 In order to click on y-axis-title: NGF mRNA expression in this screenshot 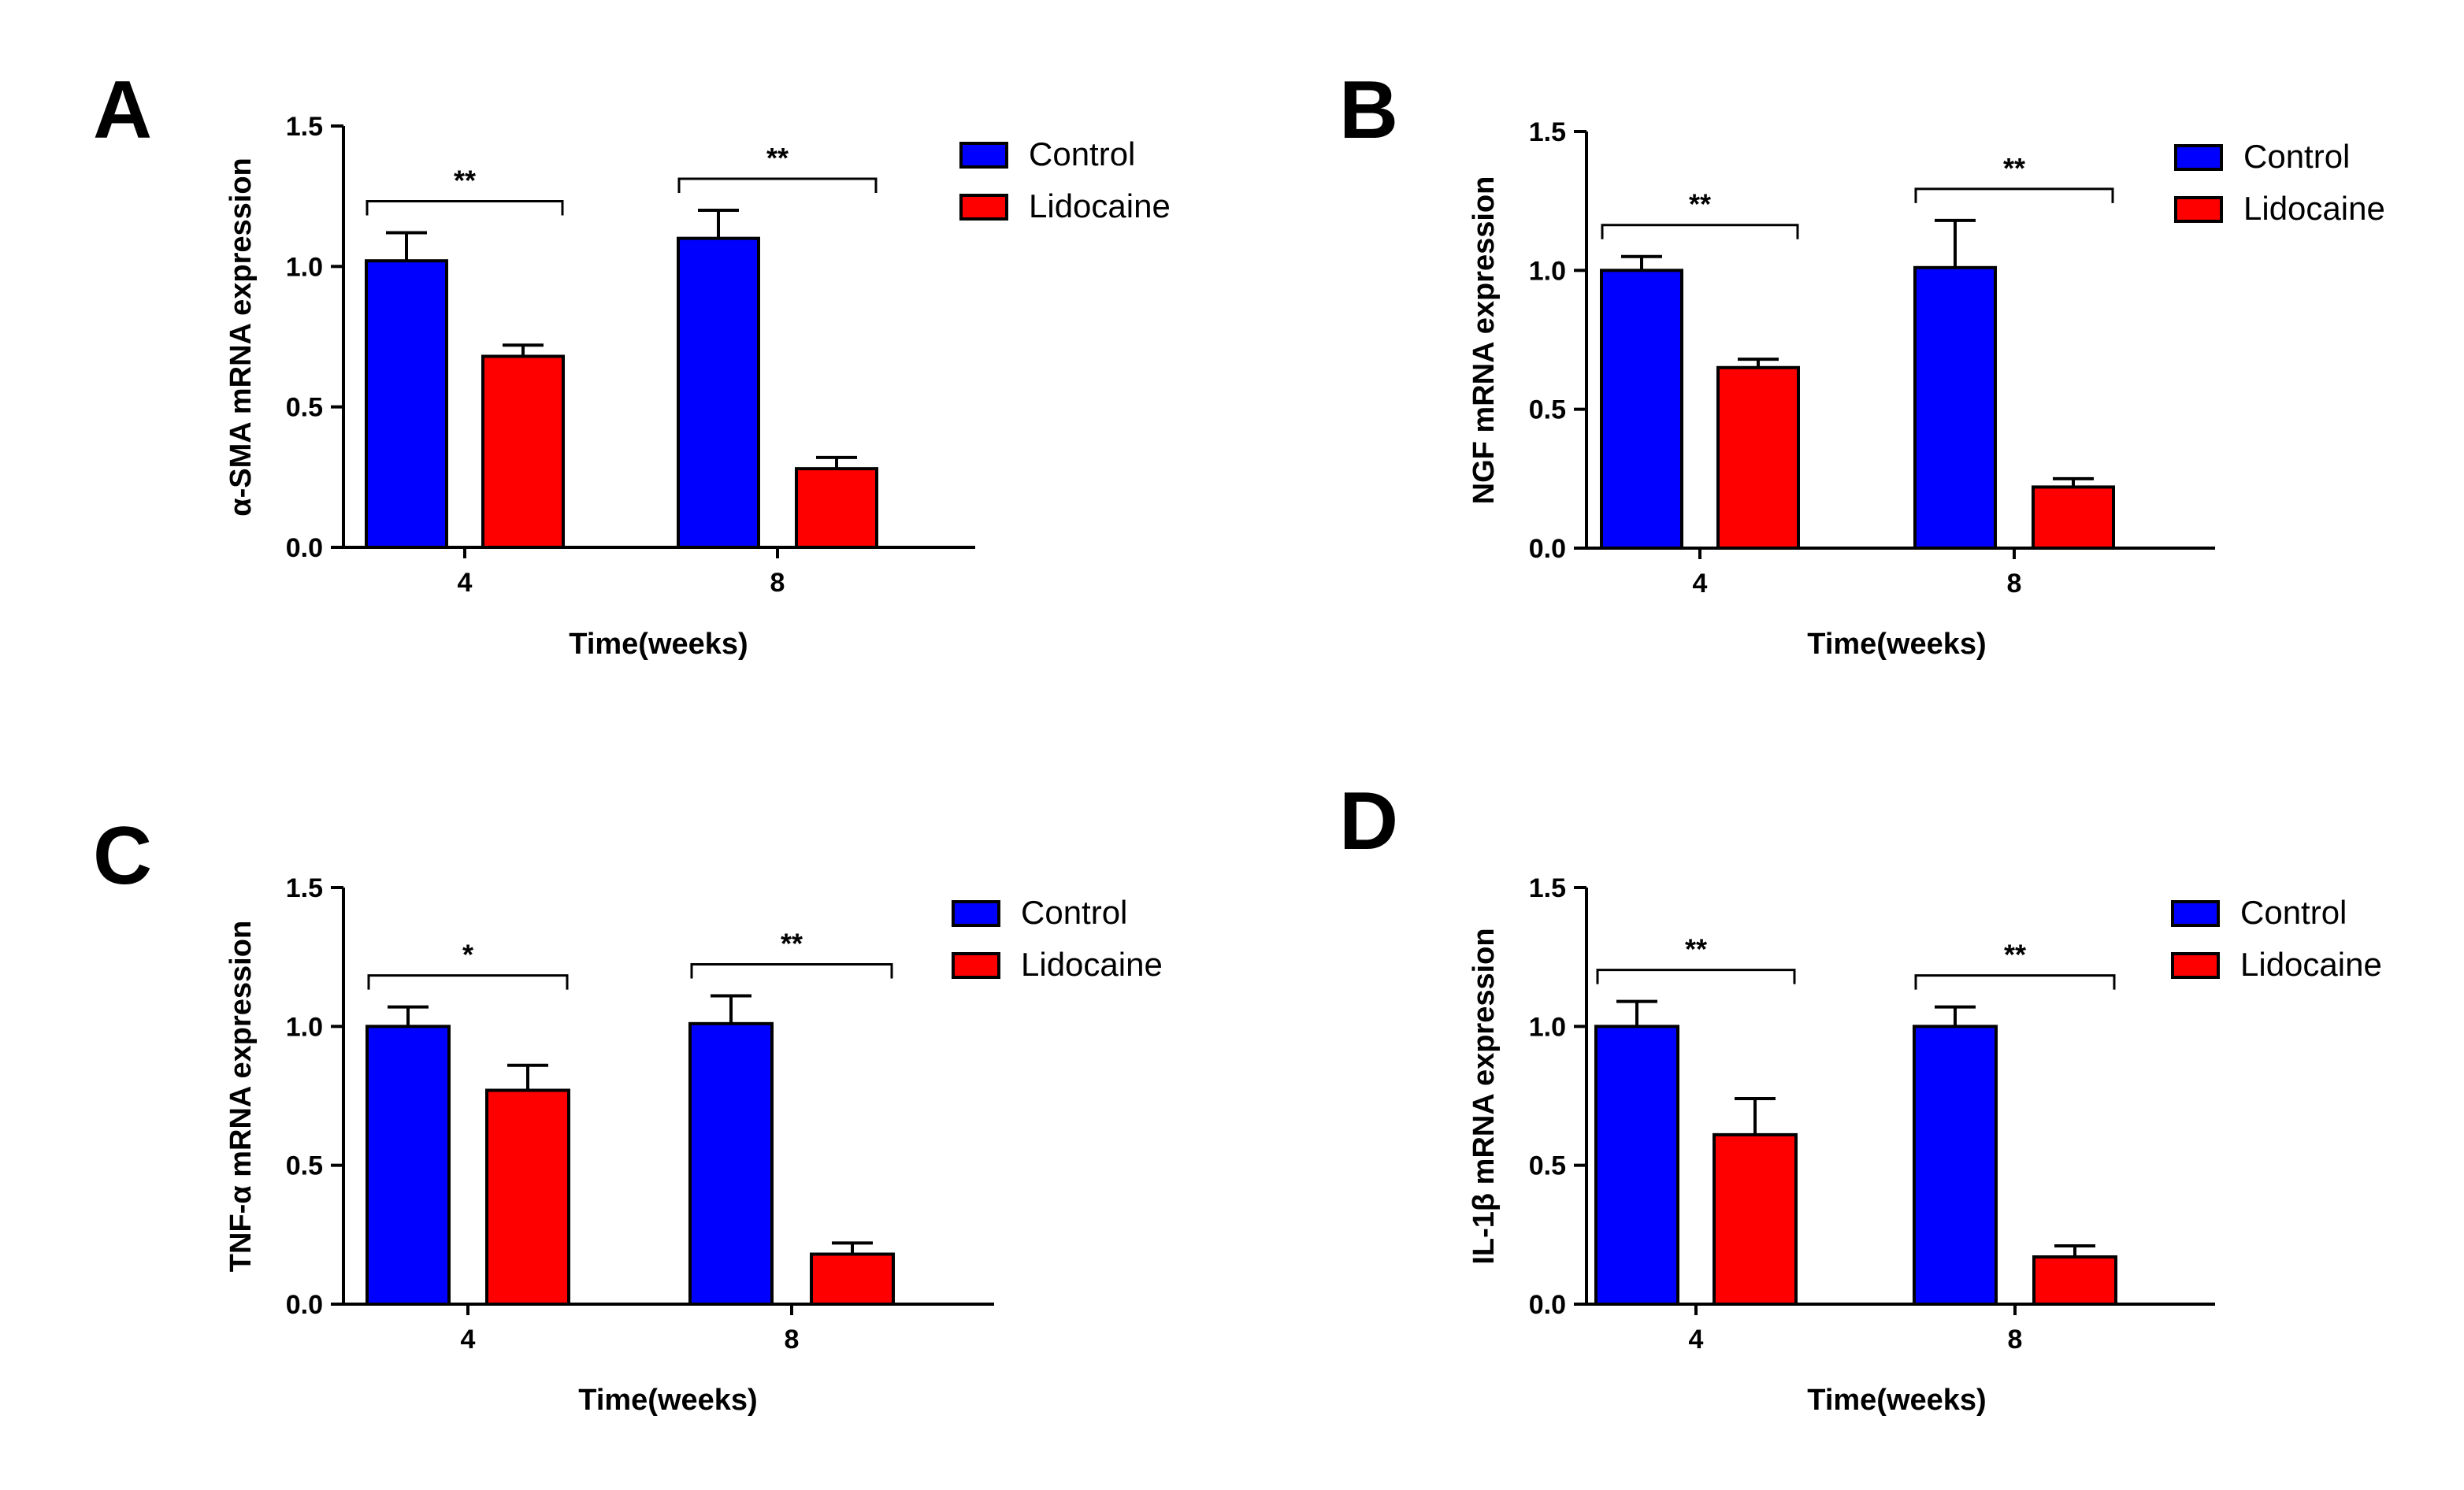, I will do `click(1484, 341)`.